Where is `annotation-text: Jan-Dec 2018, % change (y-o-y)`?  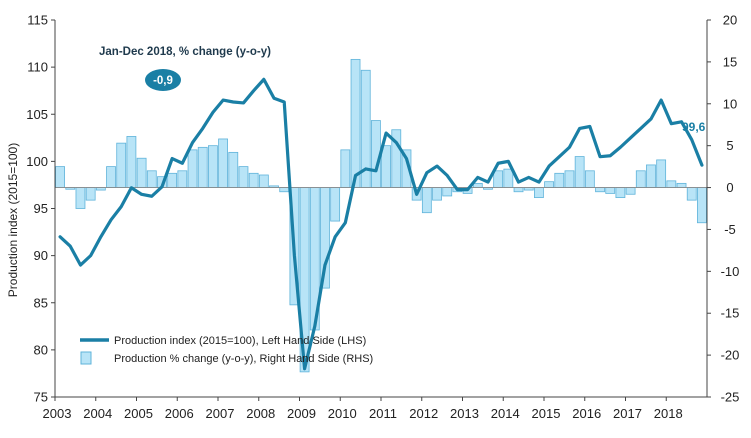
annotation-text: Jan-Dec 2018, % change (y-o-y) is located at coordinates (185, 52).